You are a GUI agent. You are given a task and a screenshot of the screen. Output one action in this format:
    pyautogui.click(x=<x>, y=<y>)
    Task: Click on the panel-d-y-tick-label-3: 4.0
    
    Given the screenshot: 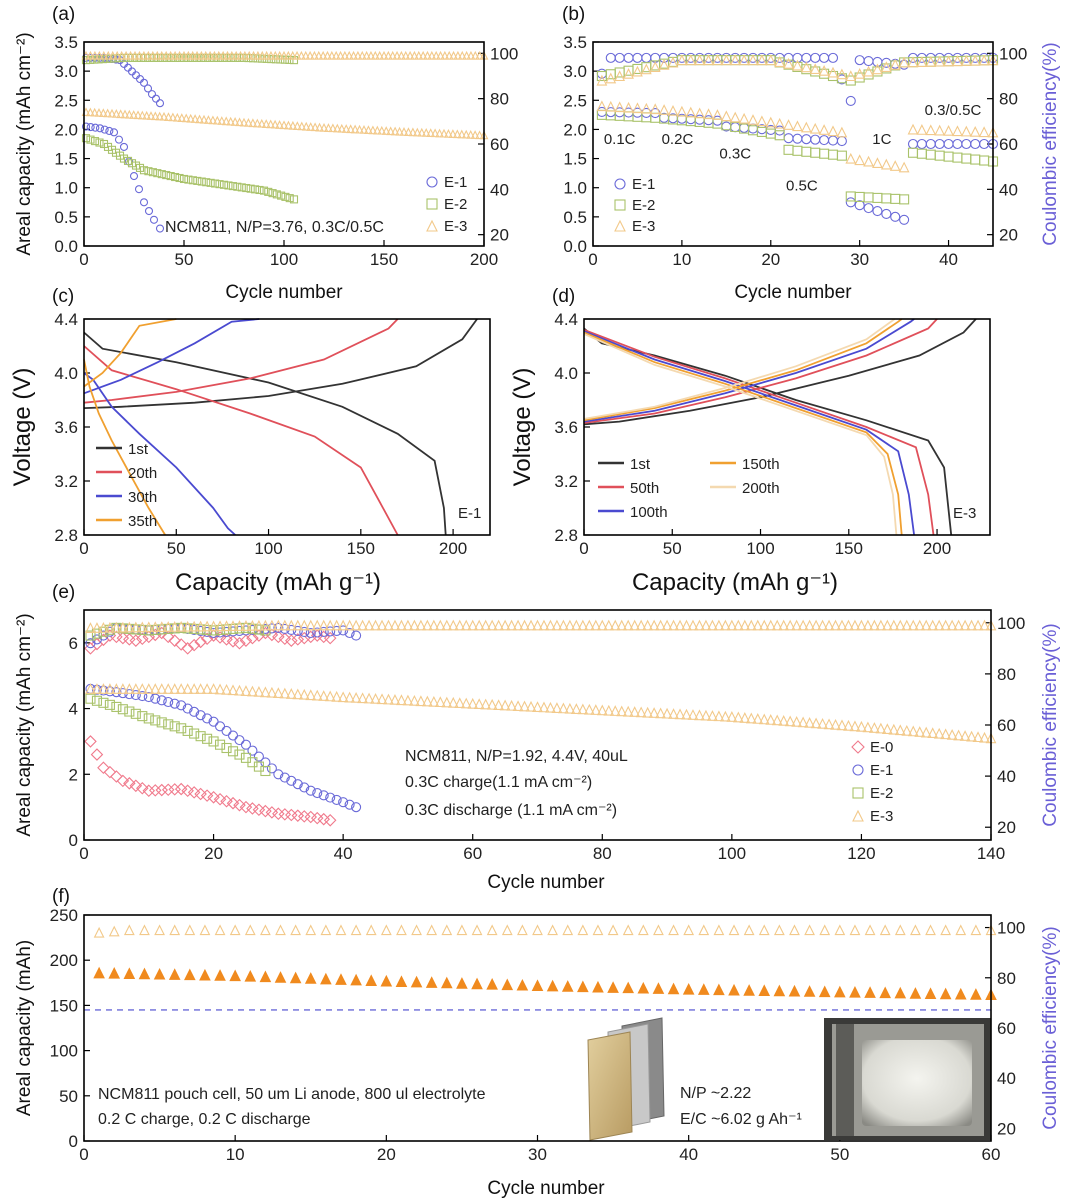 What is the action you would take?
    pyautogui.click(x=566, y=373)
    